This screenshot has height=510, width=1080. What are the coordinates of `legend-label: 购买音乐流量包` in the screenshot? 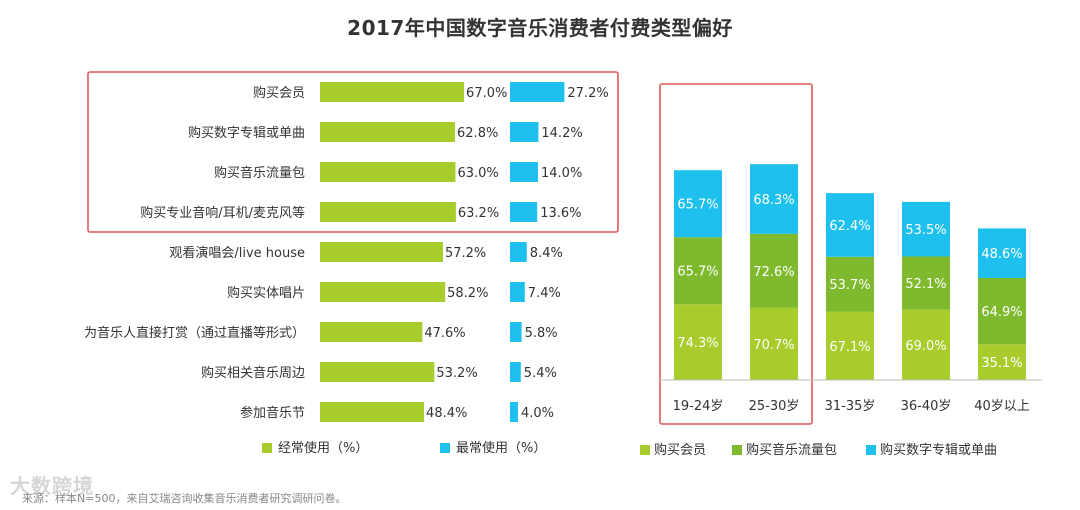 It's located at (791, 450).